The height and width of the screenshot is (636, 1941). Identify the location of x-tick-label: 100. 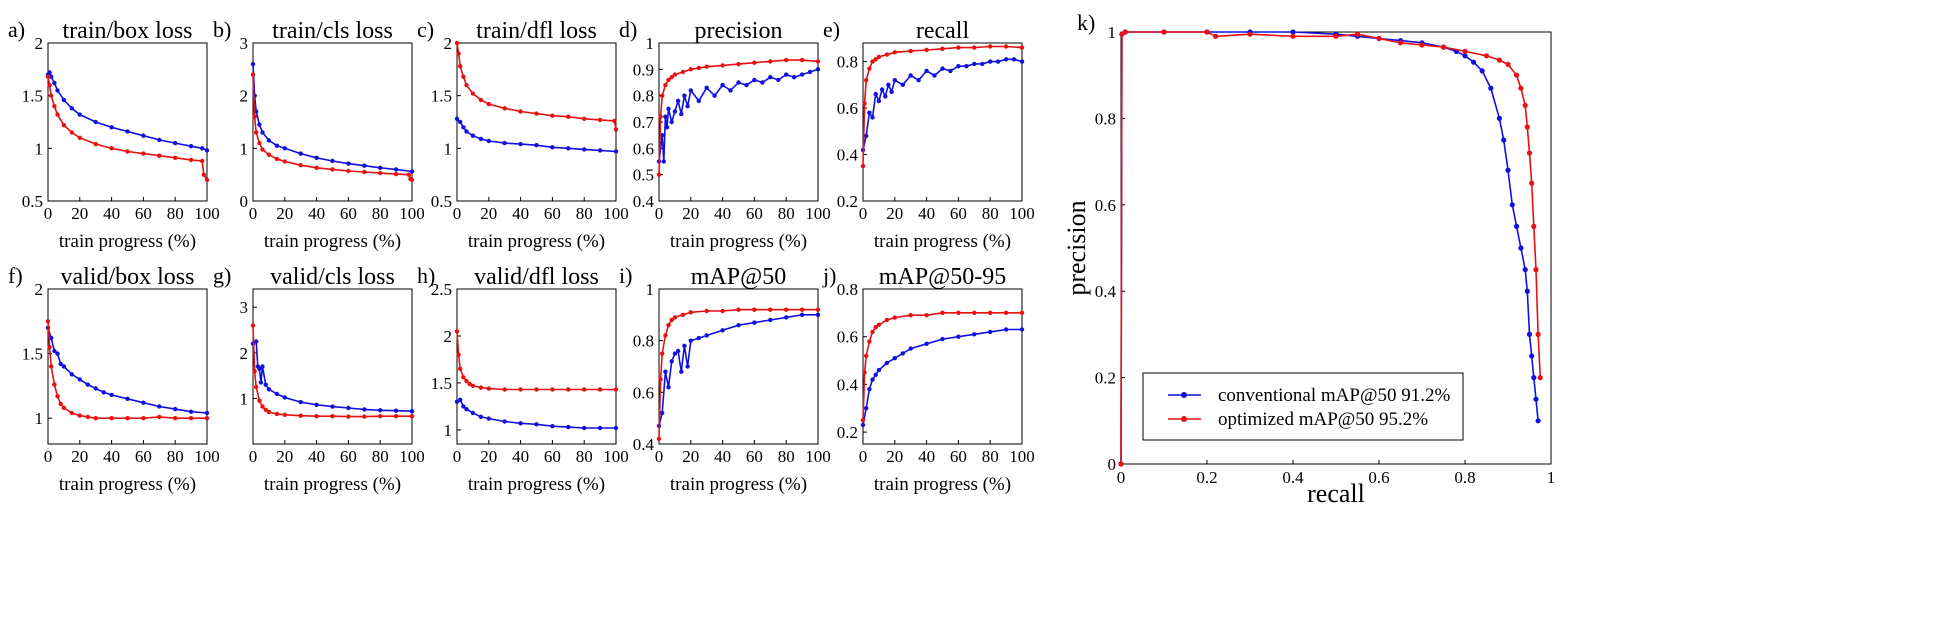
(616, 213).